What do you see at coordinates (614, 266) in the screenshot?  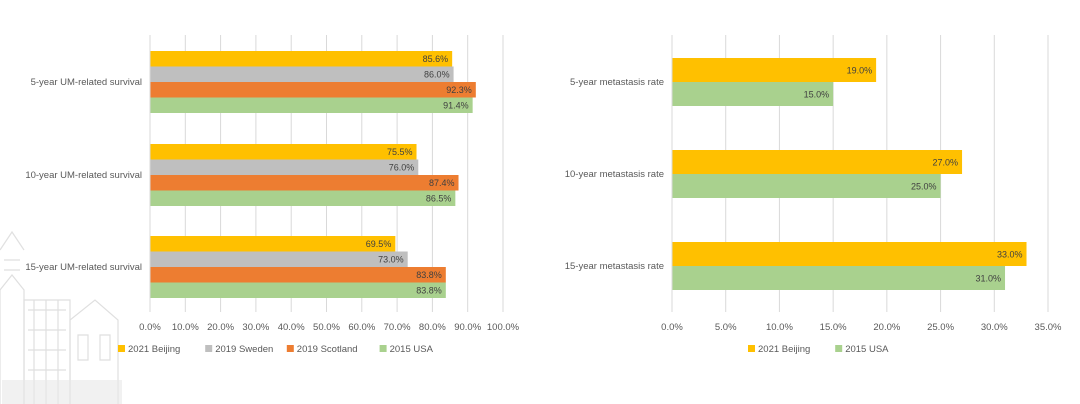 I see `category-label: 15-year metastasis rate` at bounding box center [614, 266].